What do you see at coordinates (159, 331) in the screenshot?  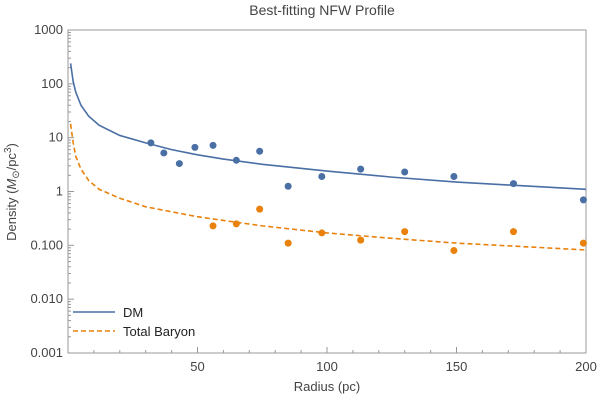 I see `legend-label-total-baryon: Total Baryon` at bounding box center [159, 331].